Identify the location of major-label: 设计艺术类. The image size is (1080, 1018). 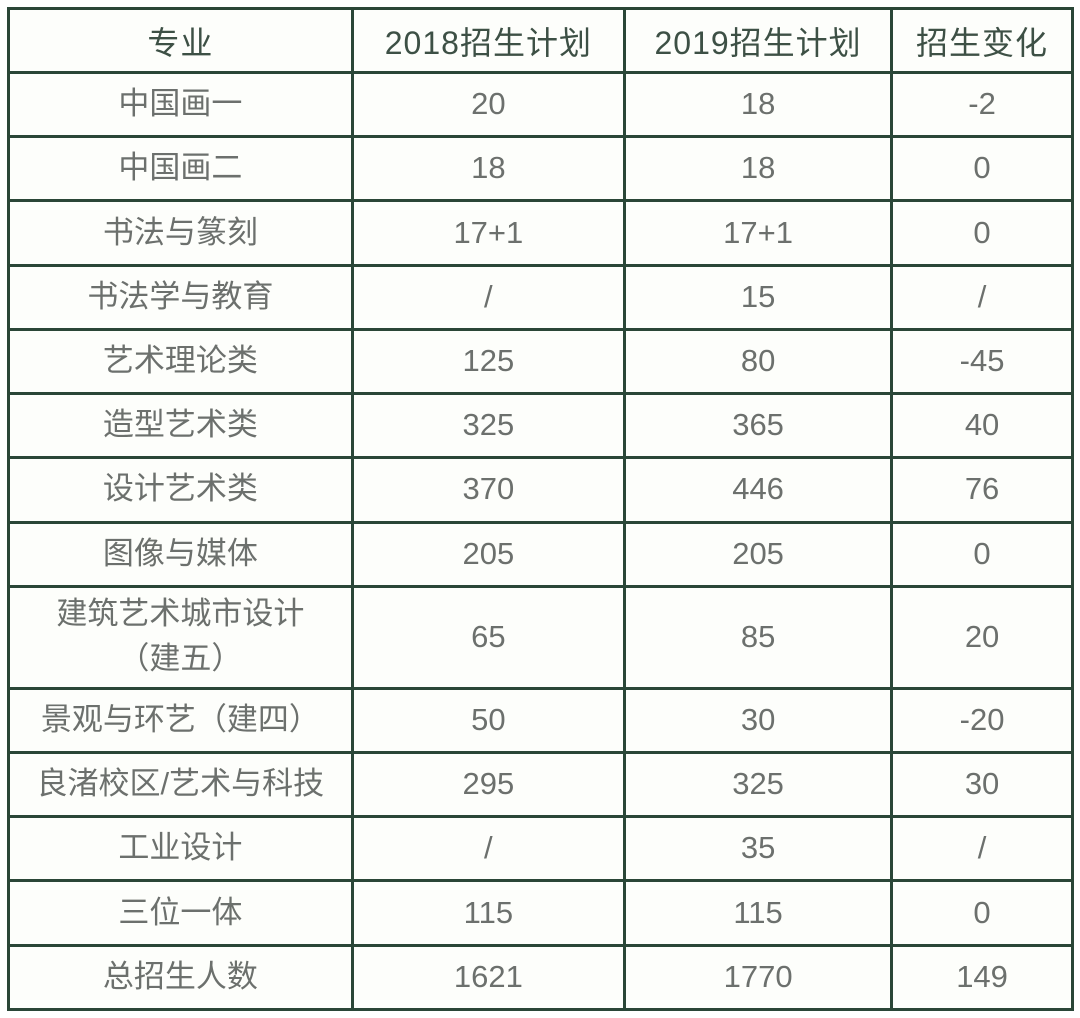
(180, 490).